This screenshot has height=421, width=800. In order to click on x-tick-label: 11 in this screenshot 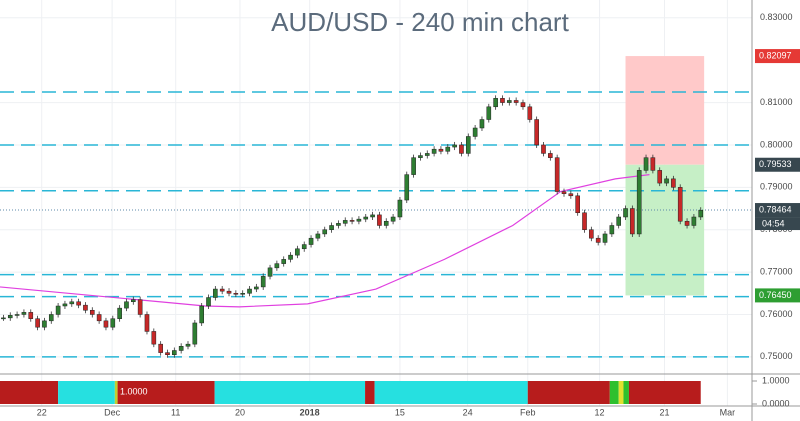, I will do `click(175, 412)`.